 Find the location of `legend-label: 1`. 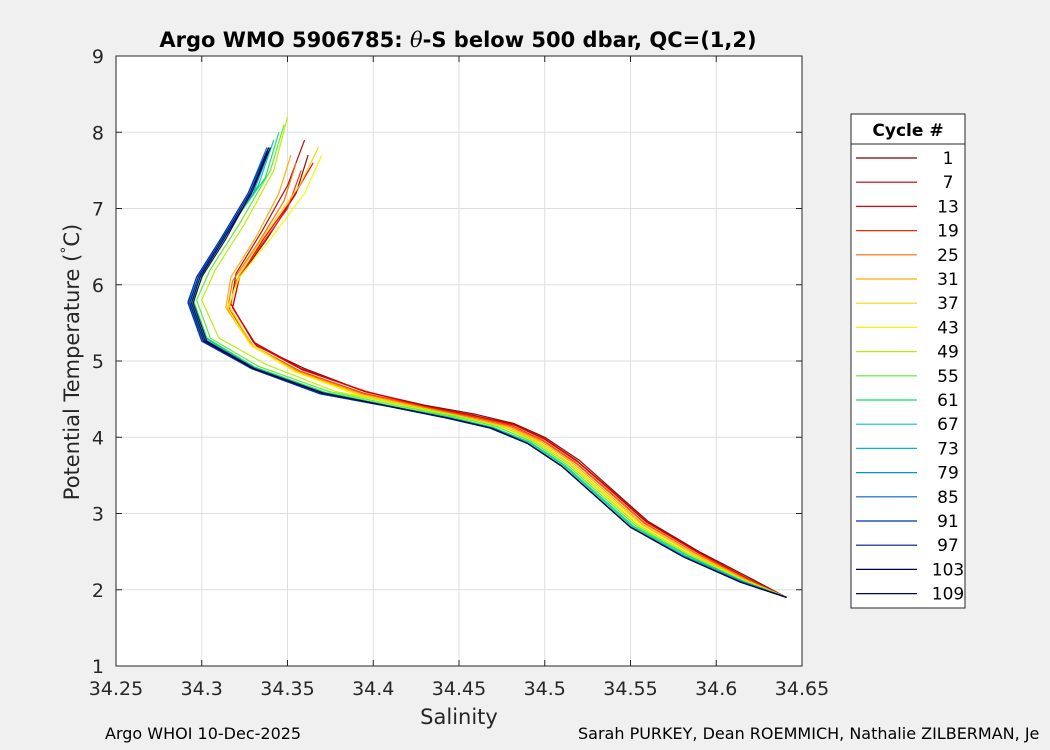

legend-label: 1 is located at coordinates (948, 159).